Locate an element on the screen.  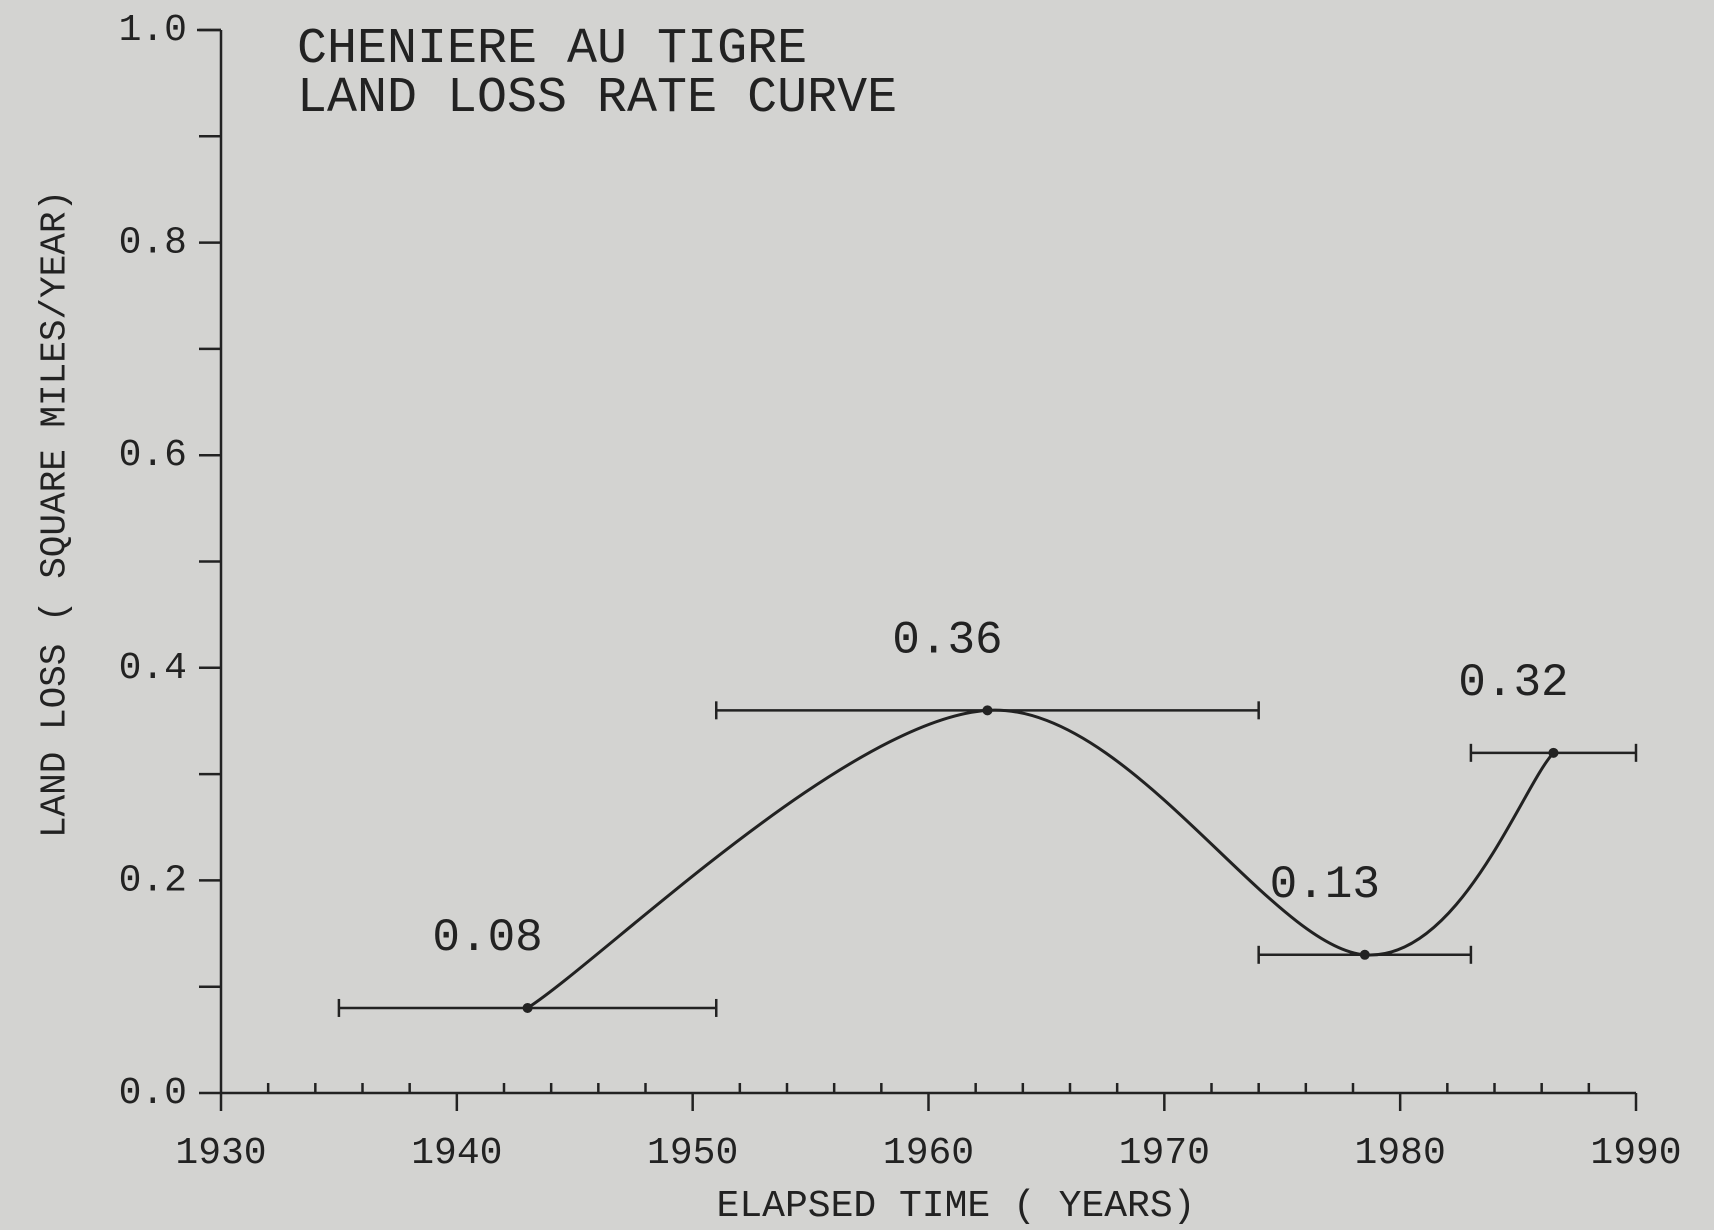
y-axis-label: LAND LOSS ( SQUARE MILES/YEAR) is located at coordinates (55, 514).